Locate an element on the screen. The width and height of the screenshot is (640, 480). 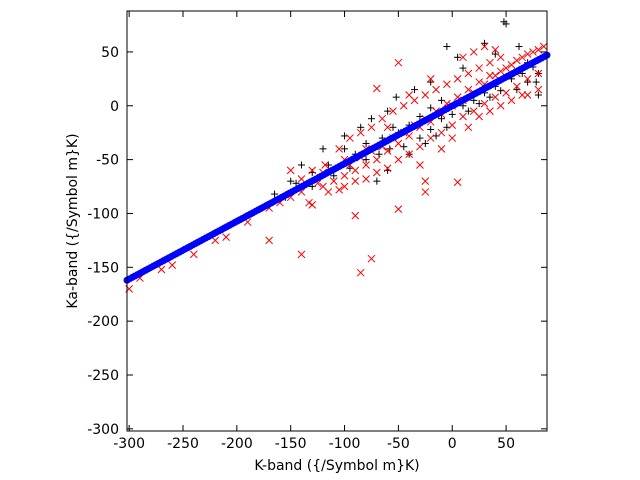
y-tick-label: -200 is located at coordinates (103, 322).